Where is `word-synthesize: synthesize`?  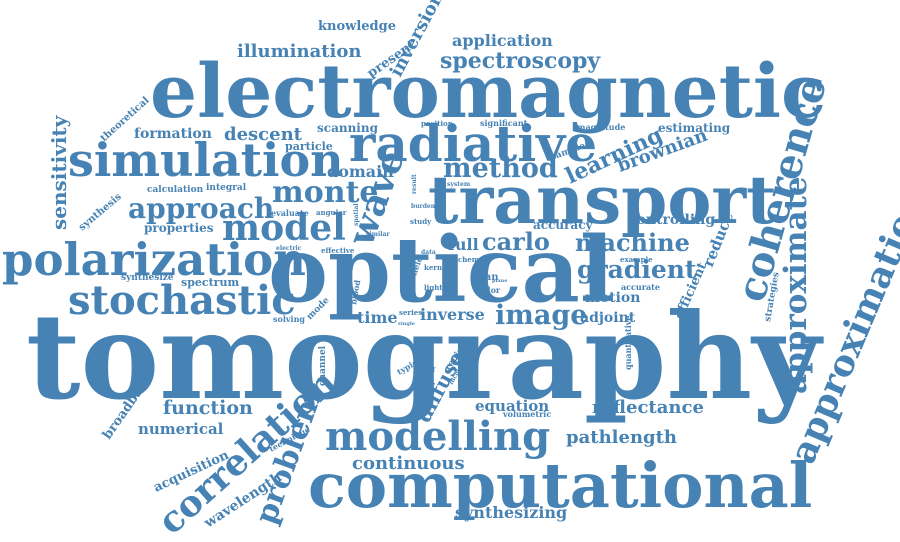
word-synthesize: synthesize is located at coordinates (147, 278).